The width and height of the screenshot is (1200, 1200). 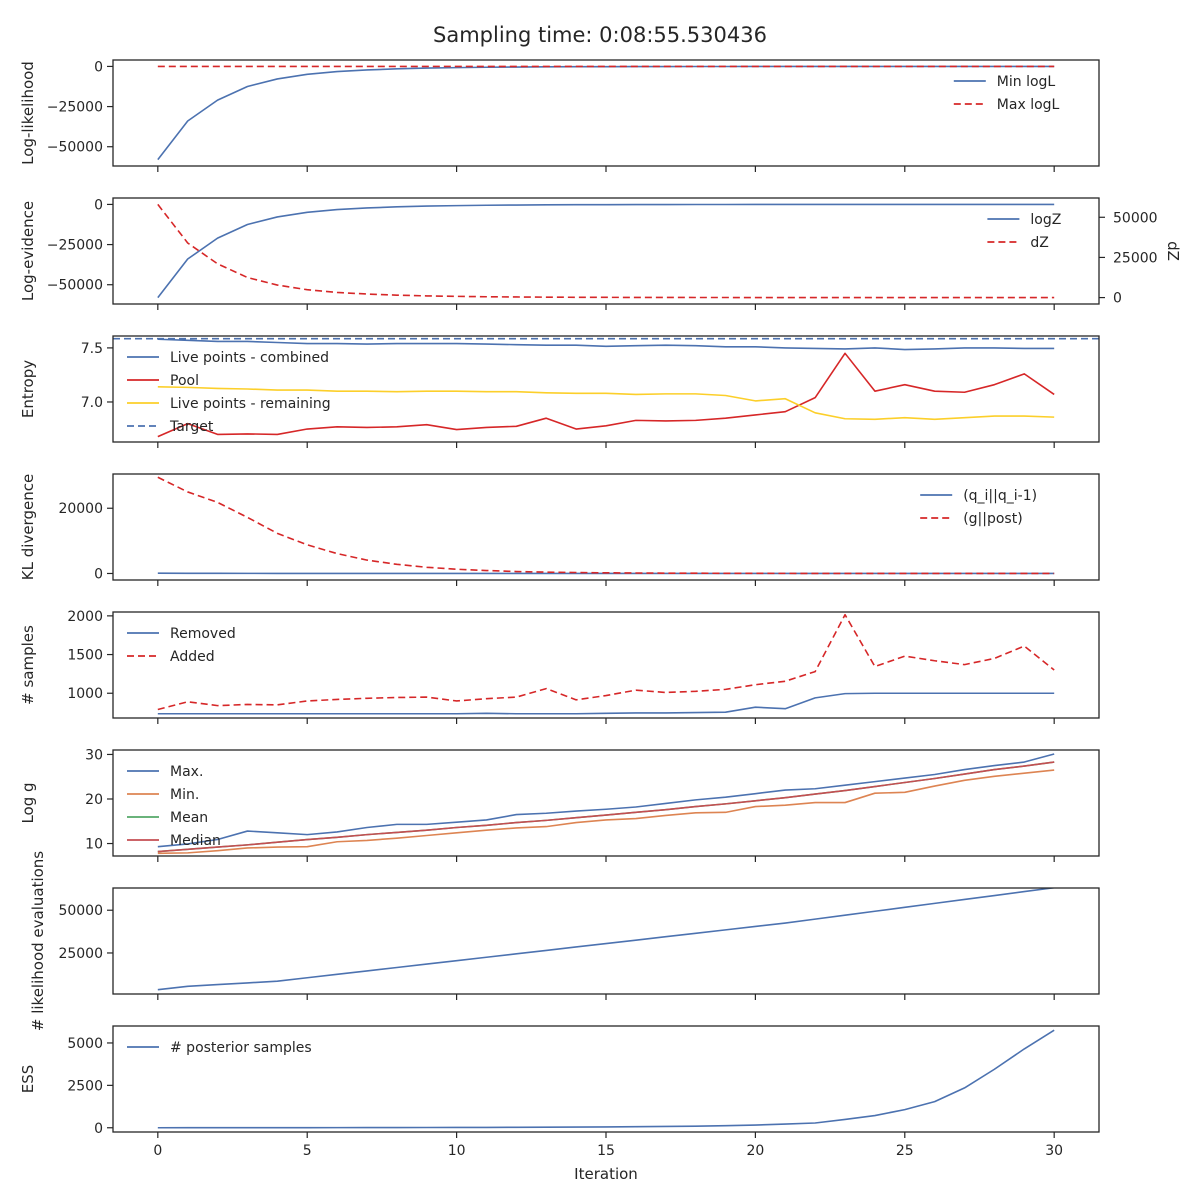 I want to click on y-tick-label: 2000, so click(x=85, y=617).